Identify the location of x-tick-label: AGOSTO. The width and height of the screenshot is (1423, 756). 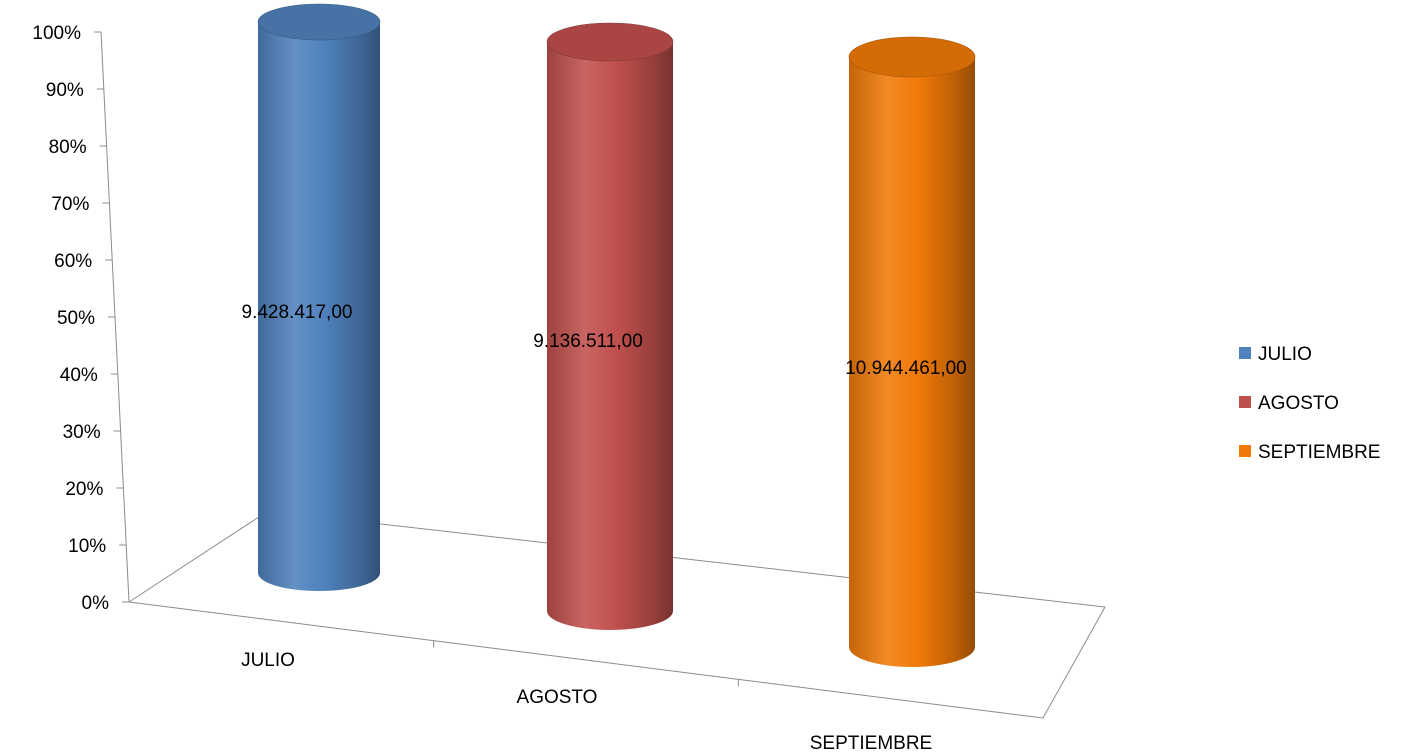
(557, 697).